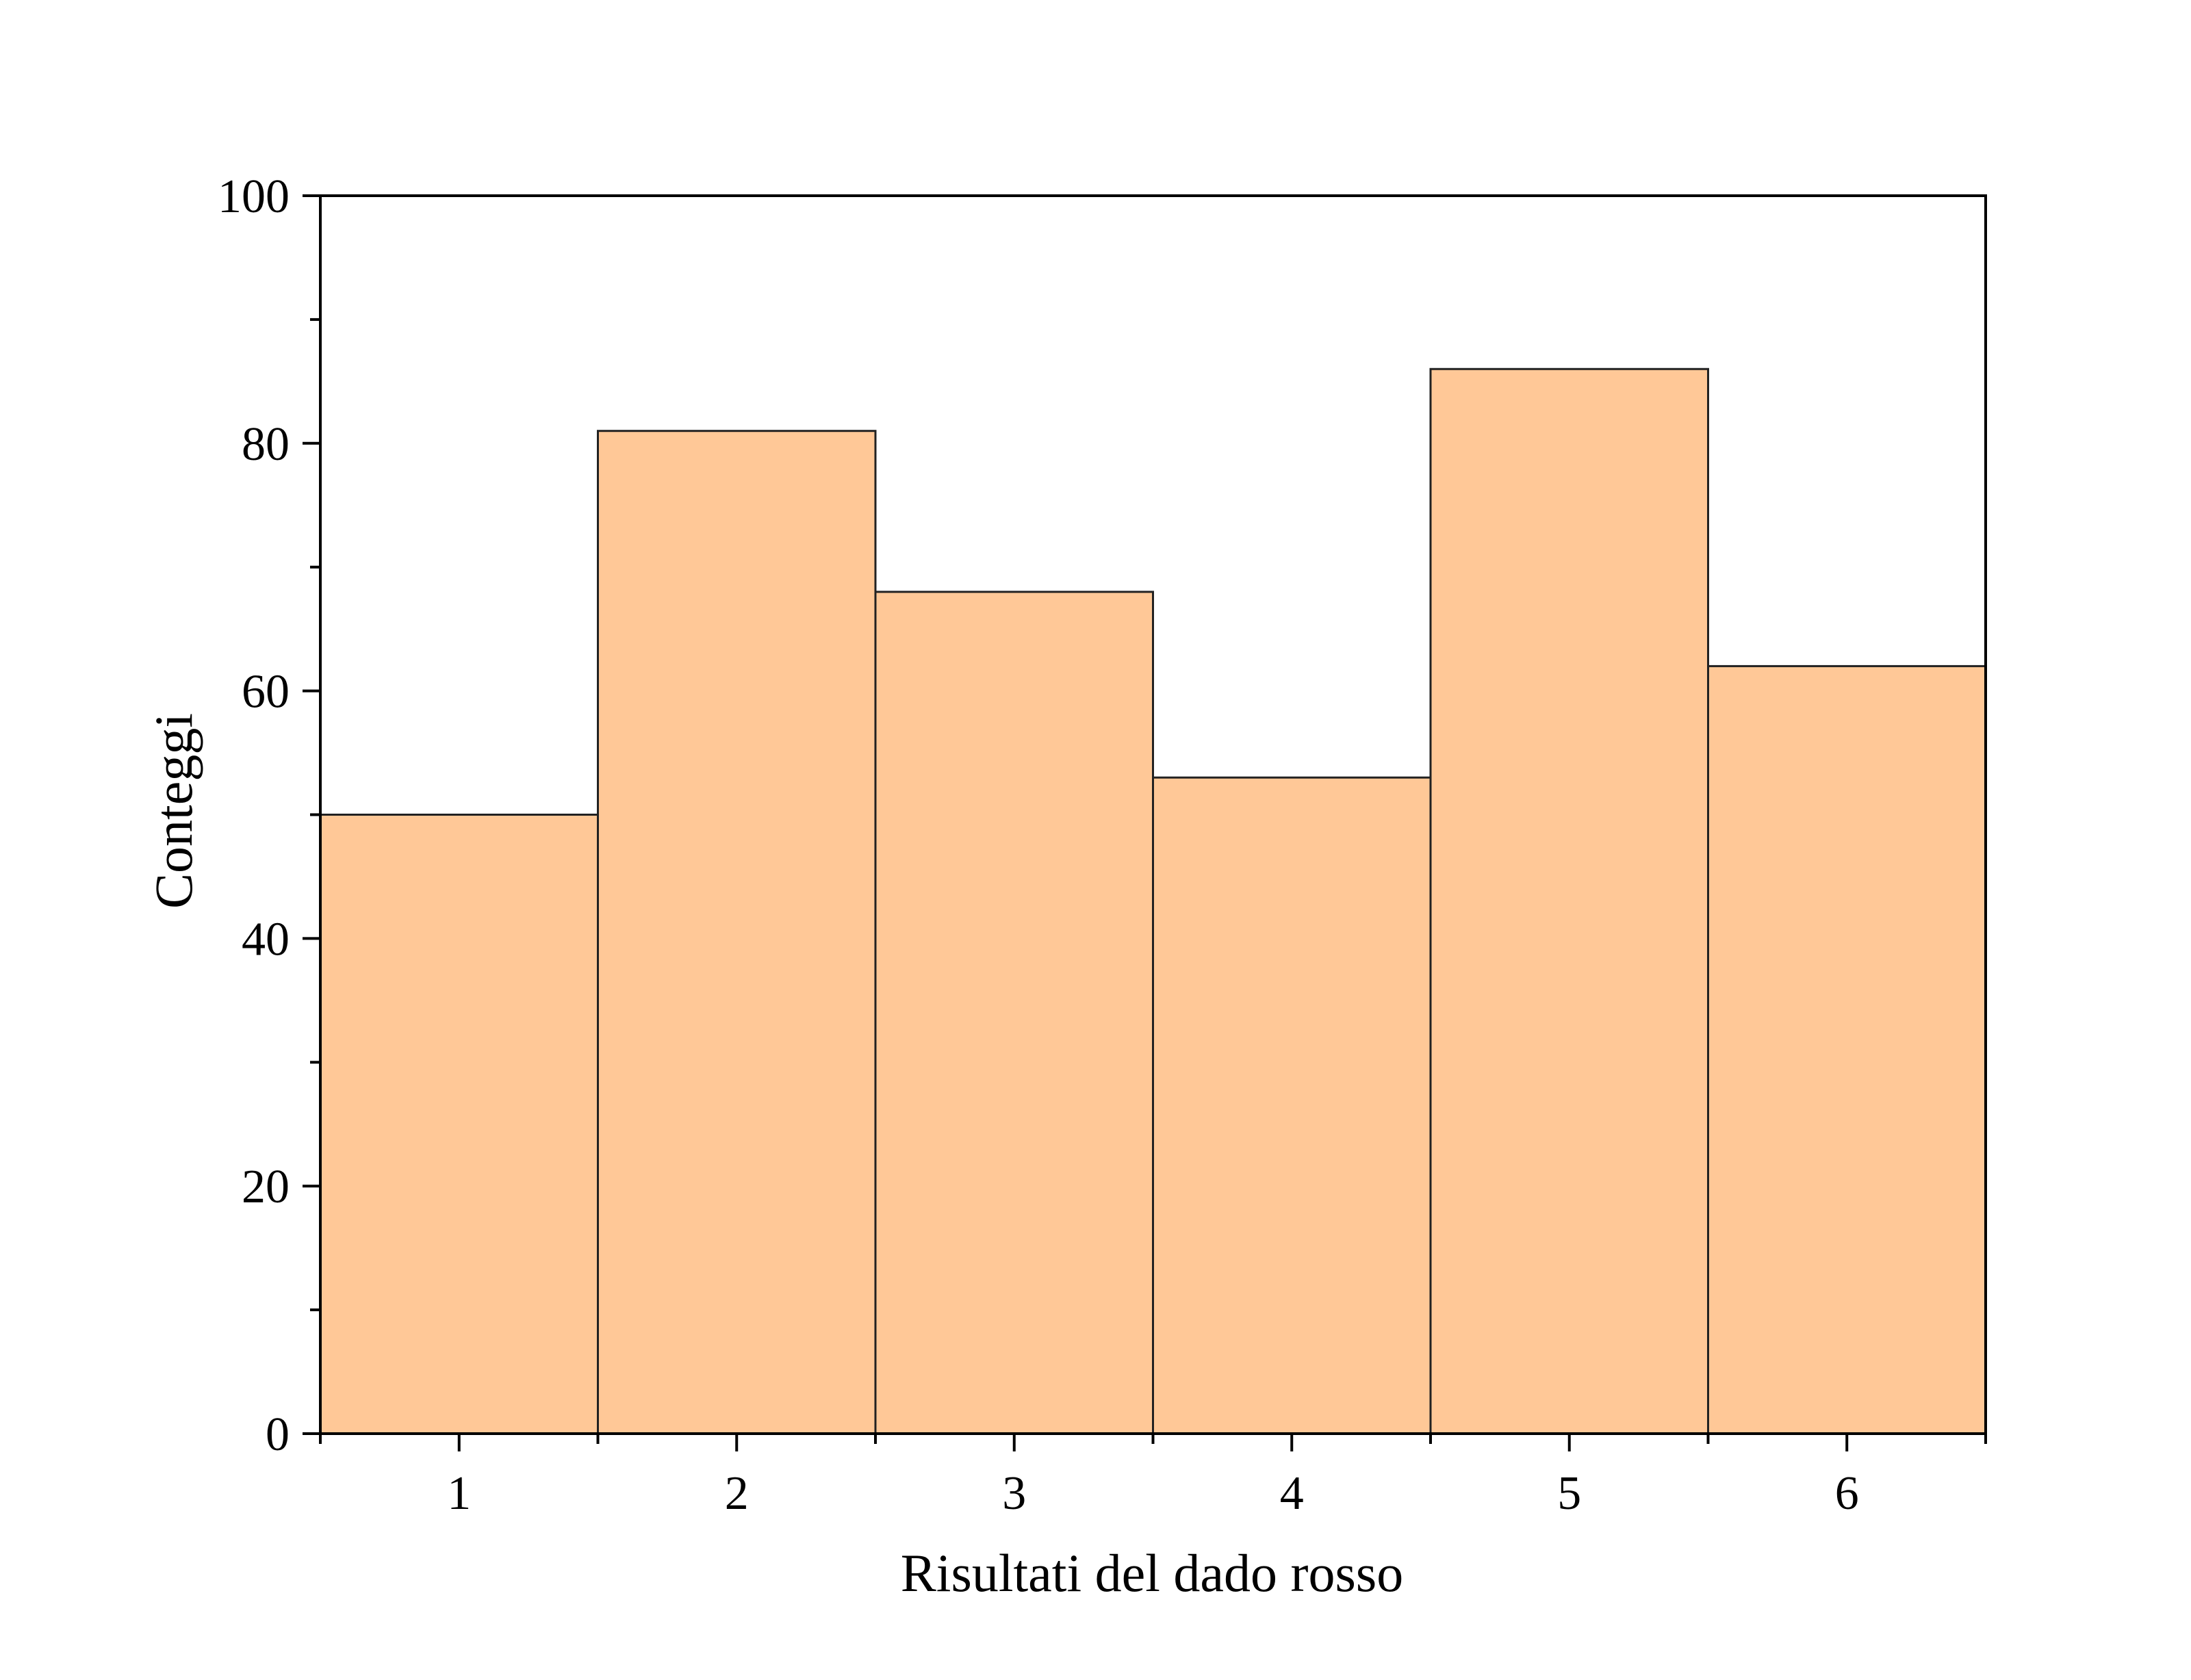 The height and width of the screenshot is (1680, 2191). Describe the element at coordinates (266, 1187) in the screenshot. I see `y-tick-label-20: 20` at that location.